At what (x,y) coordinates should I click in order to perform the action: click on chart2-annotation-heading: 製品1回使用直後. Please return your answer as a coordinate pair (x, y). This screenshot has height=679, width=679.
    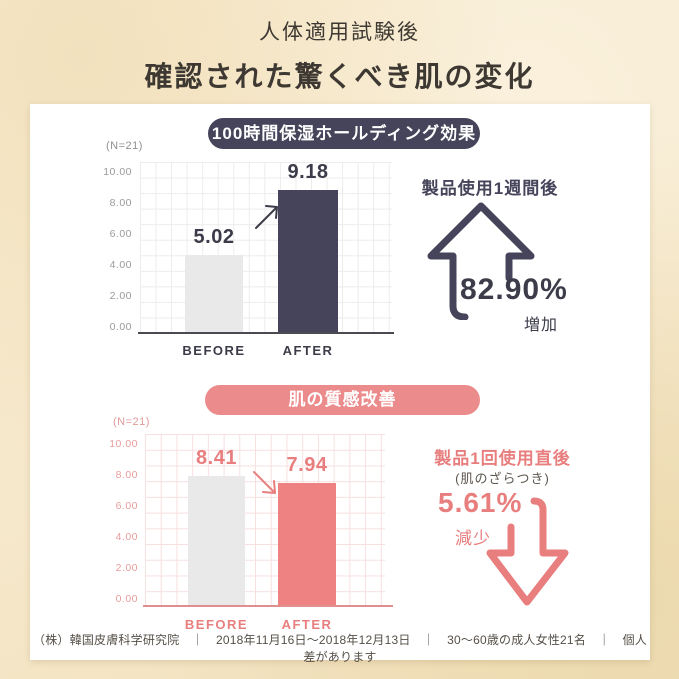
    Looking at the image, I should click on (502, 458).